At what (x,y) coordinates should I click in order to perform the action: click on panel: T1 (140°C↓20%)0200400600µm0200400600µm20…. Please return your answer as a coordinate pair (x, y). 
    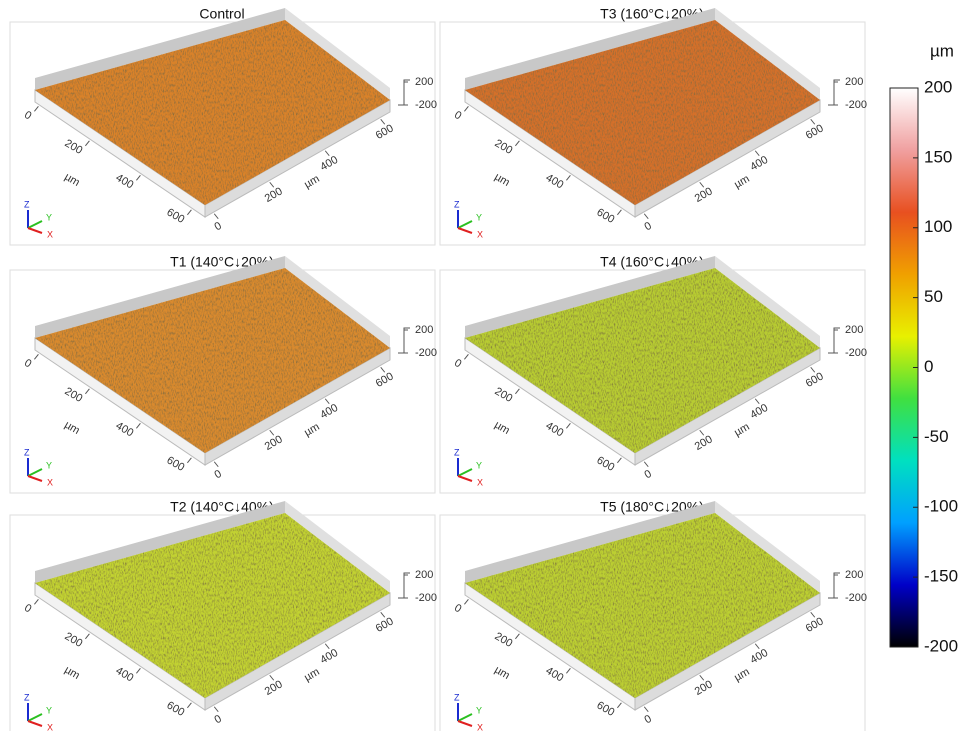
    Looking at the image, I should click on (223, 374).